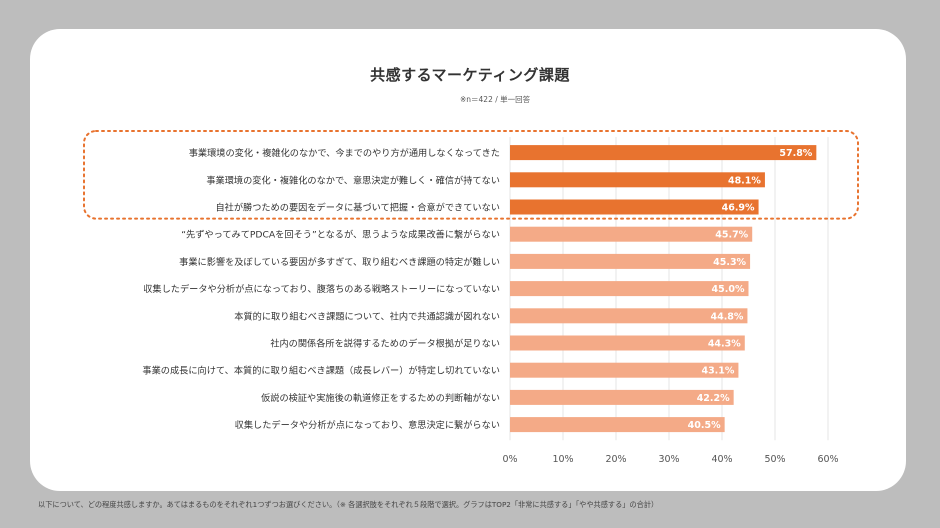 The width and height of the screenshot is (940, 528). What do you see at coordinates (731, 235) in the screenshot?
I see `value-label: 45.7%` at bounding box center [731, 235].